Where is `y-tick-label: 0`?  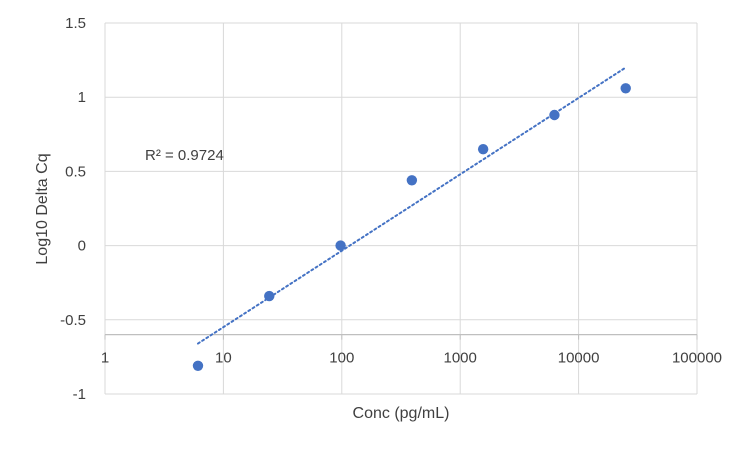 y-tick-label: 0 is located at coordinates (82, 246).